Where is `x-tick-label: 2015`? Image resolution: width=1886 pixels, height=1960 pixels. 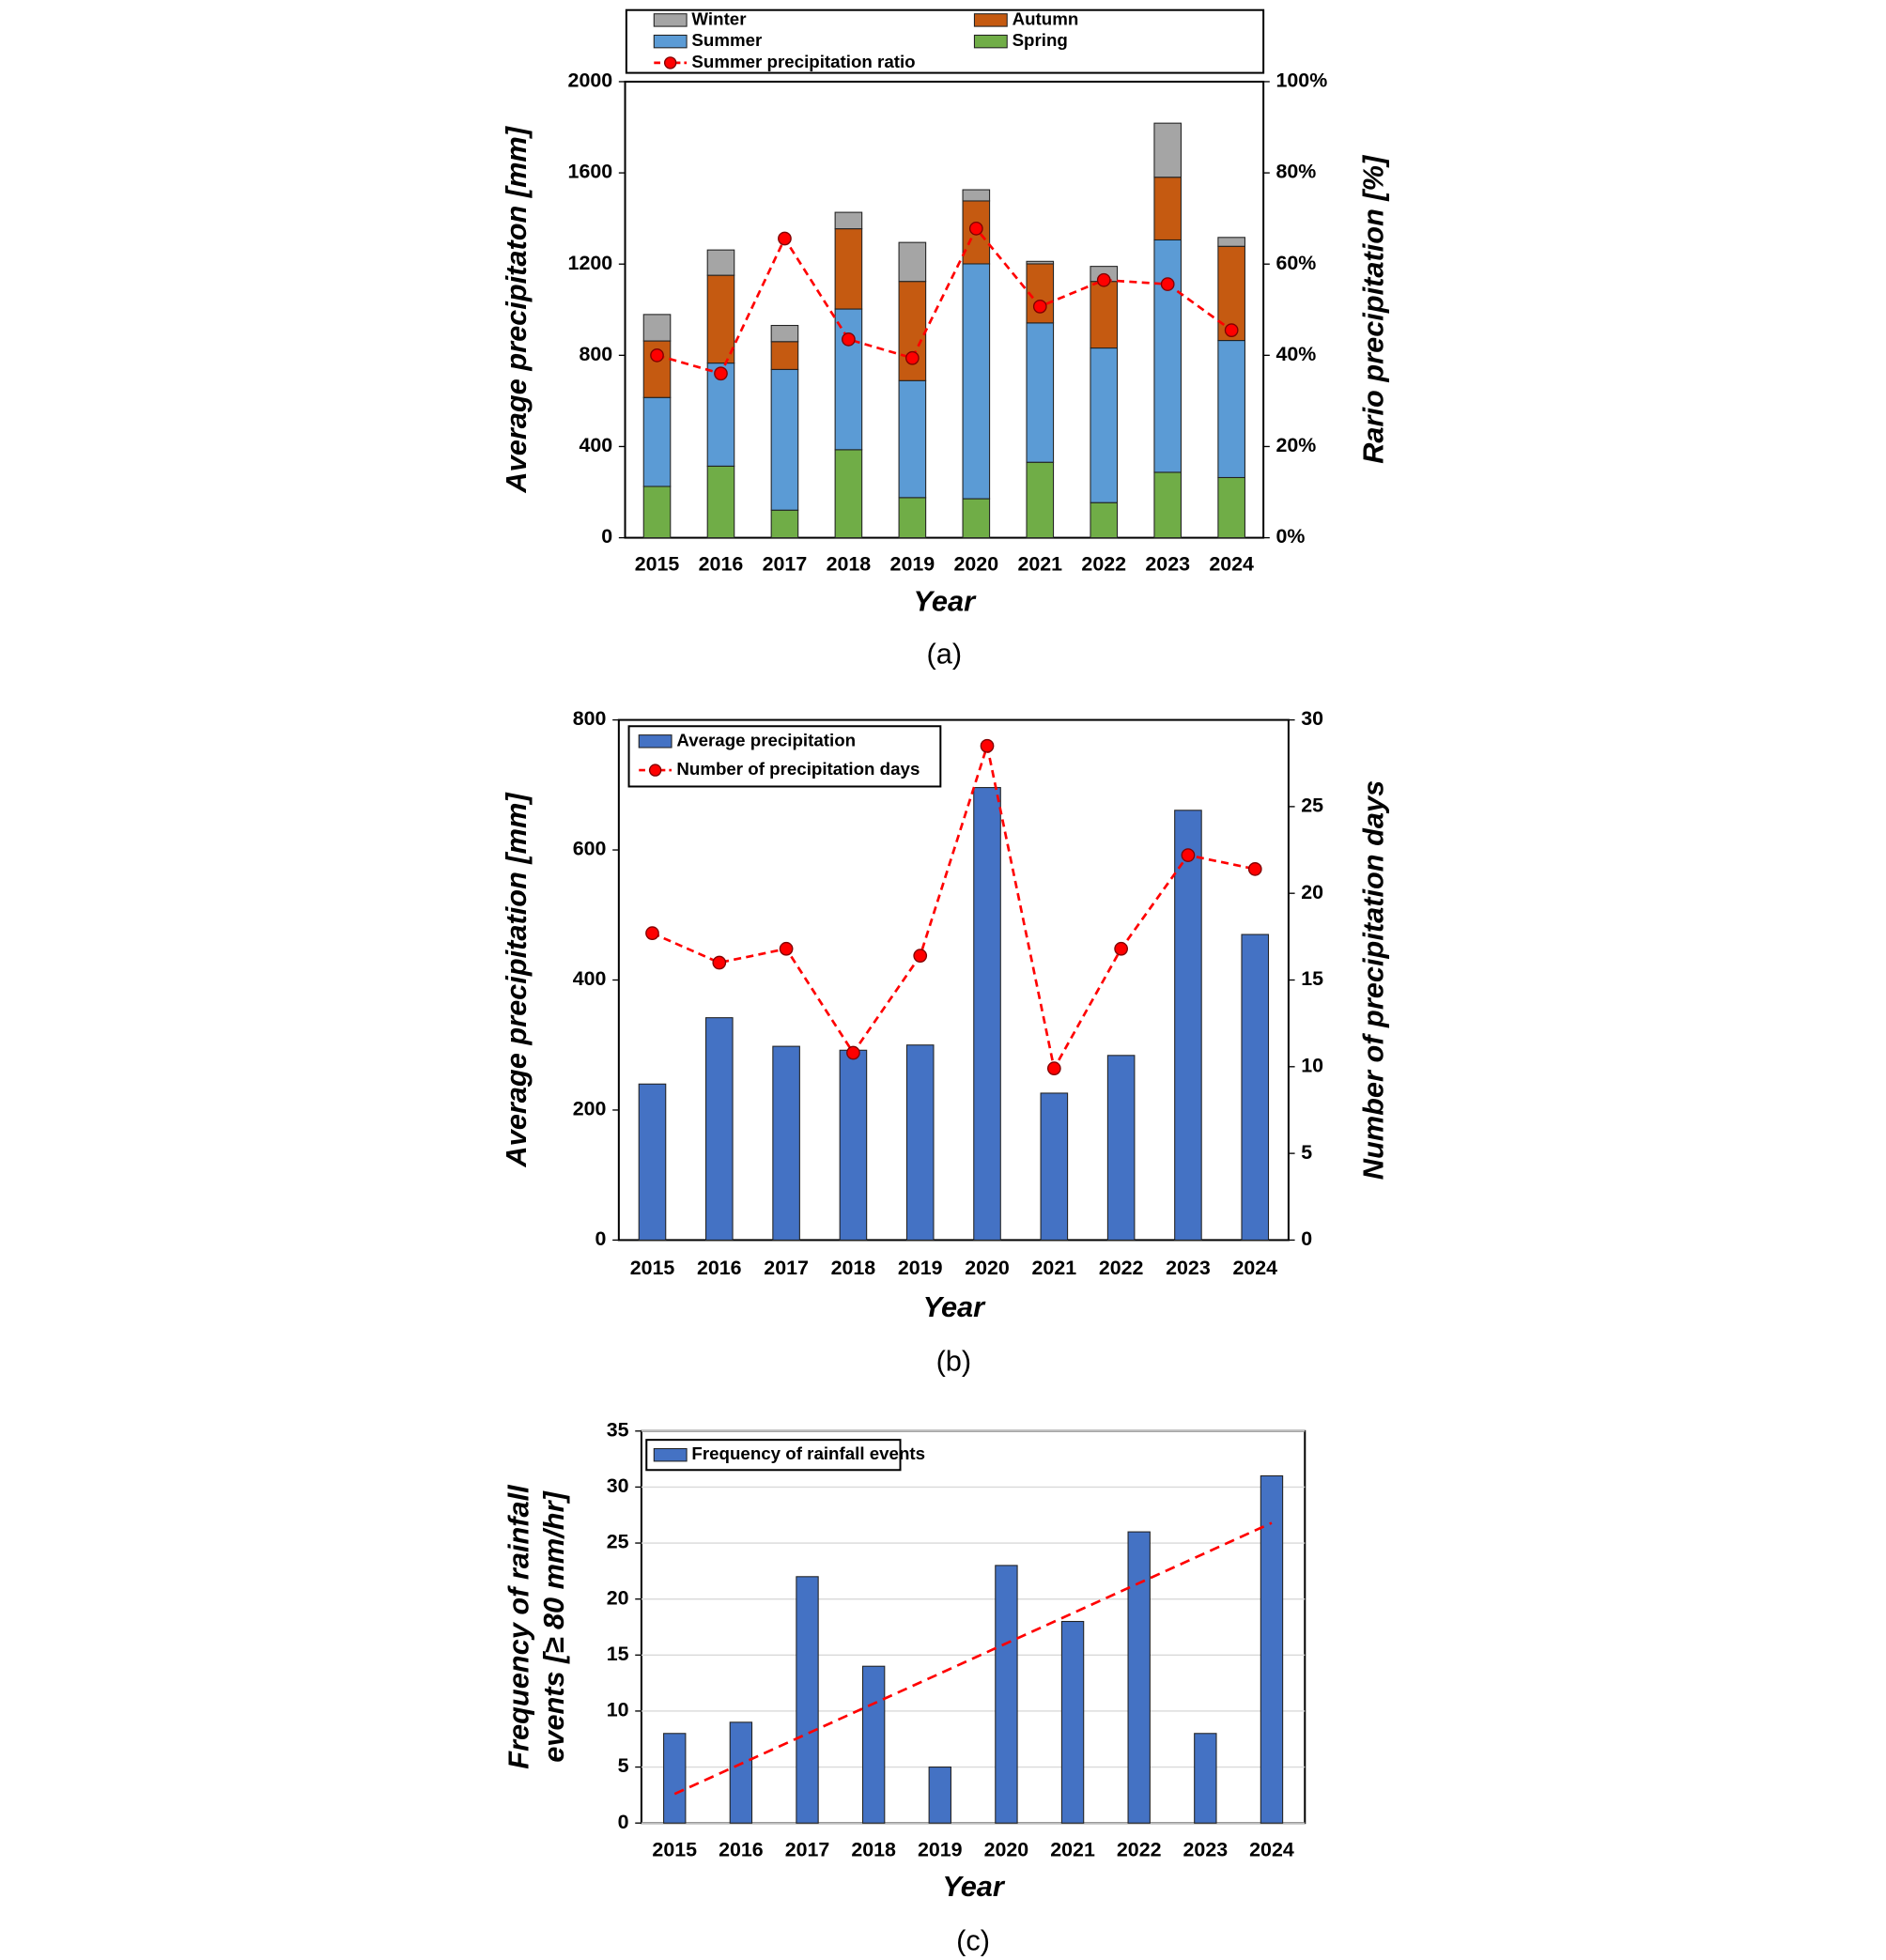
x-tick-label: 2015 is located at coordinates (674, 1849).